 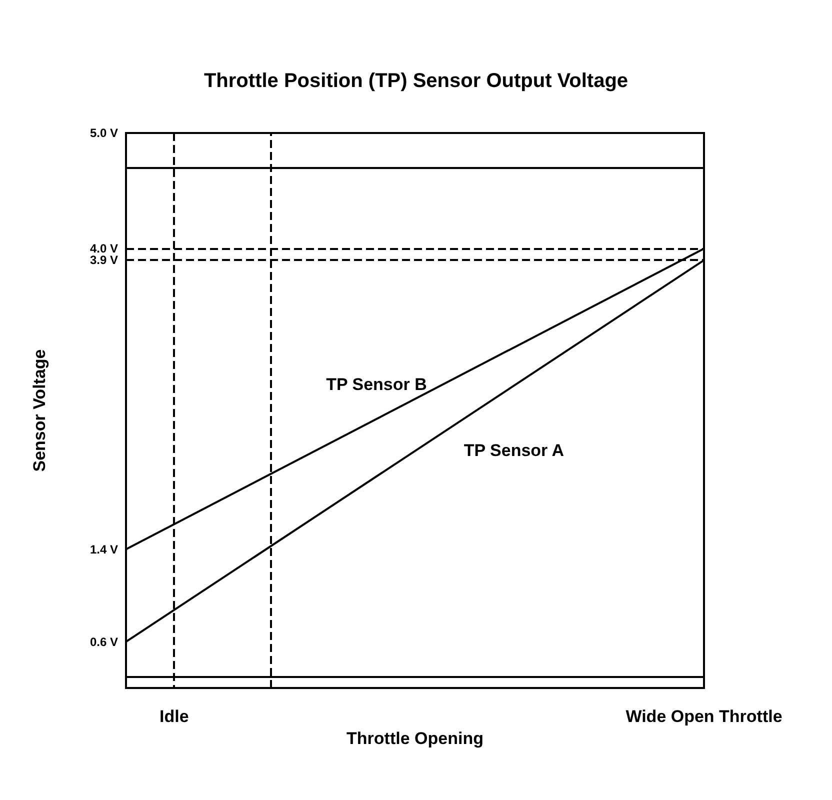 I want to click on x-axis-title: Throttle Opening, so click(x=415, y=738).